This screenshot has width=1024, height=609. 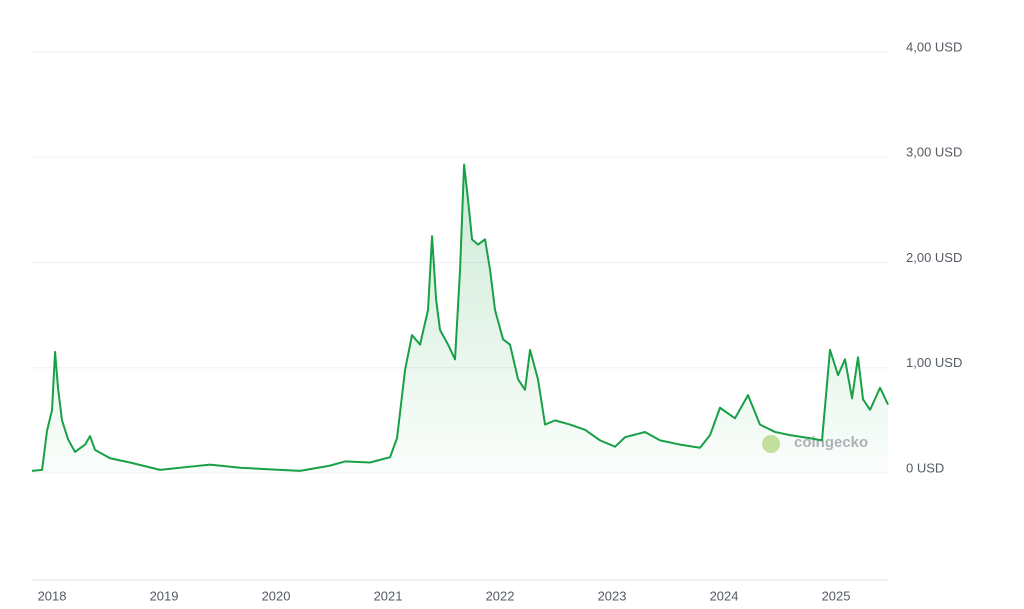 What do you see at coordinates (925, 467) in the screenshot?
I see `y-tick-label: 0 USD` at bounding box center [925, 467].